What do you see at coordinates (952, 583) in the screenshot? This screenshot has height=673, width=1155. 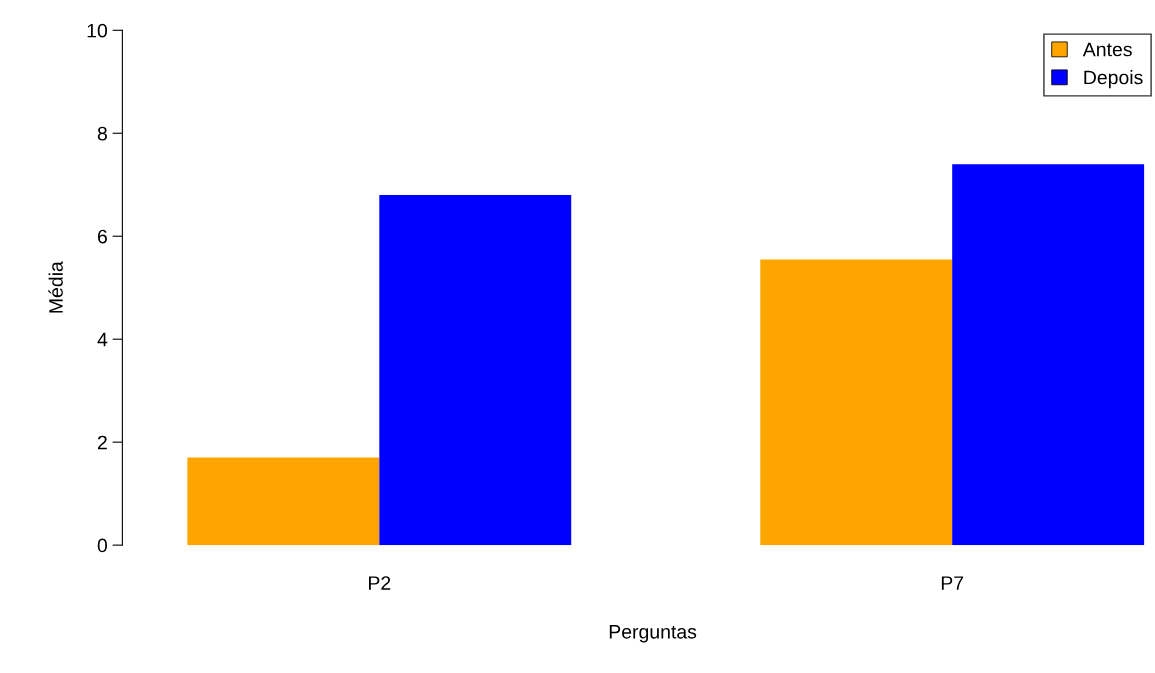 I see `x-tick-label: P7` at bounding box center [952, 583].